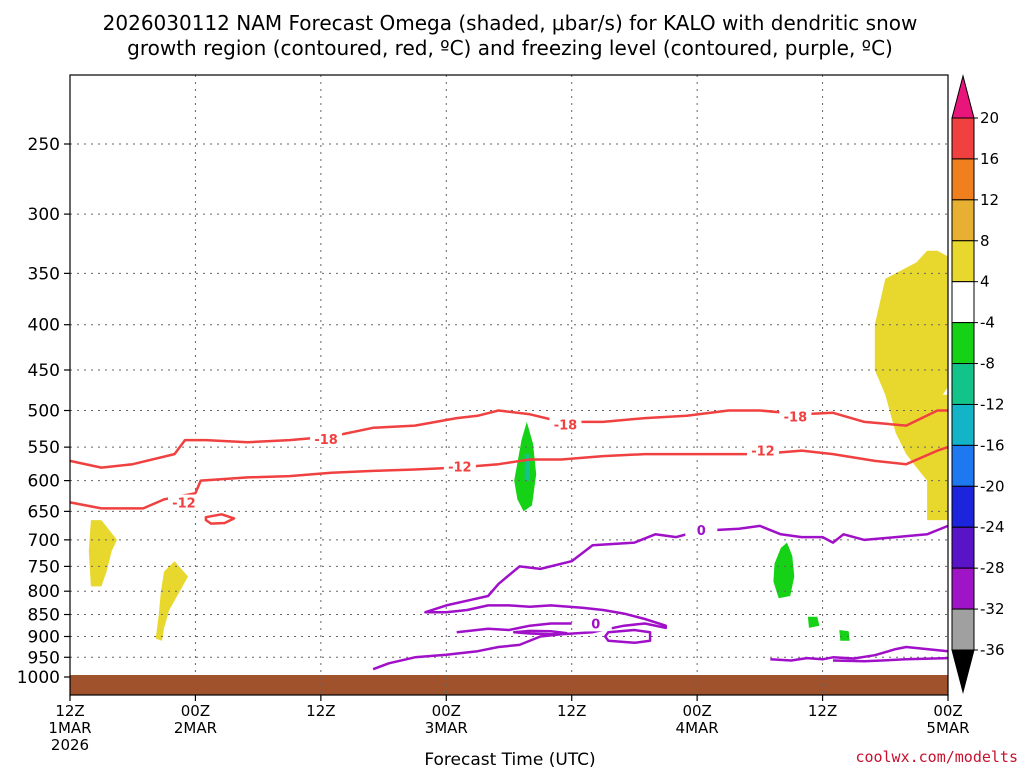 Image resolution: width=1024 pixels, height=768 pixels. Describe the element at coordinates (70, 745) in the screenshot. I see `x-tick-label: 2026` at that location.